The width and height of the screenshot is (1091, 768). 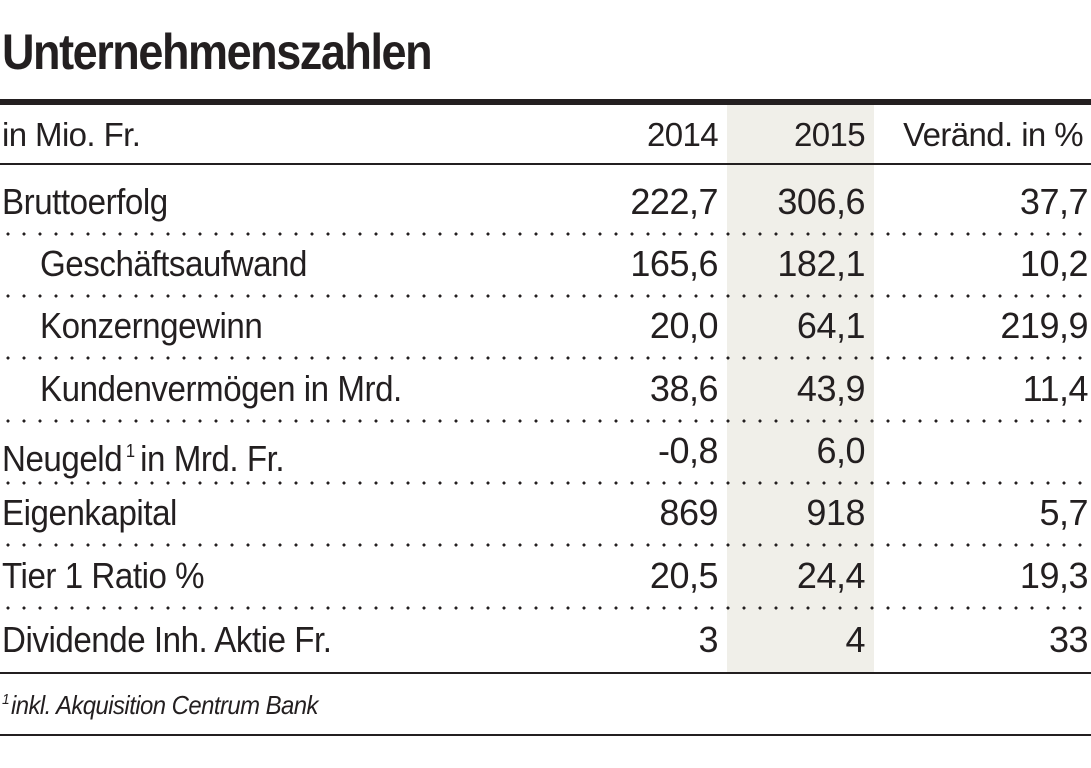 What do you see at coordinates (6, 699) in the screenshot?
I see `footnote-marker: 1` at bounding box center [6, 699].